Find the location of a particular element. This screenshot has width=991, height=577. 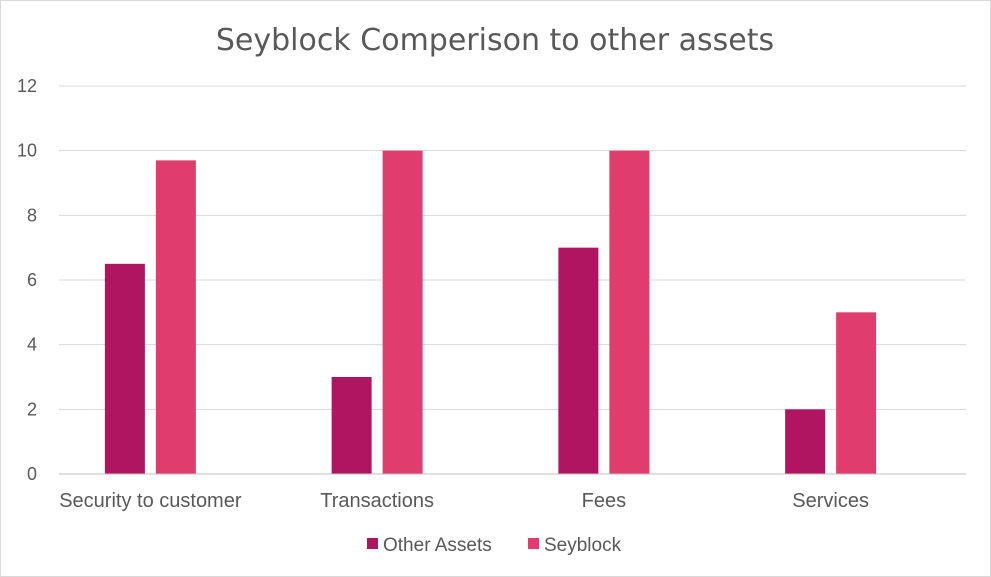

x-category-label: Security to customer is located at coordinates (150, 501).